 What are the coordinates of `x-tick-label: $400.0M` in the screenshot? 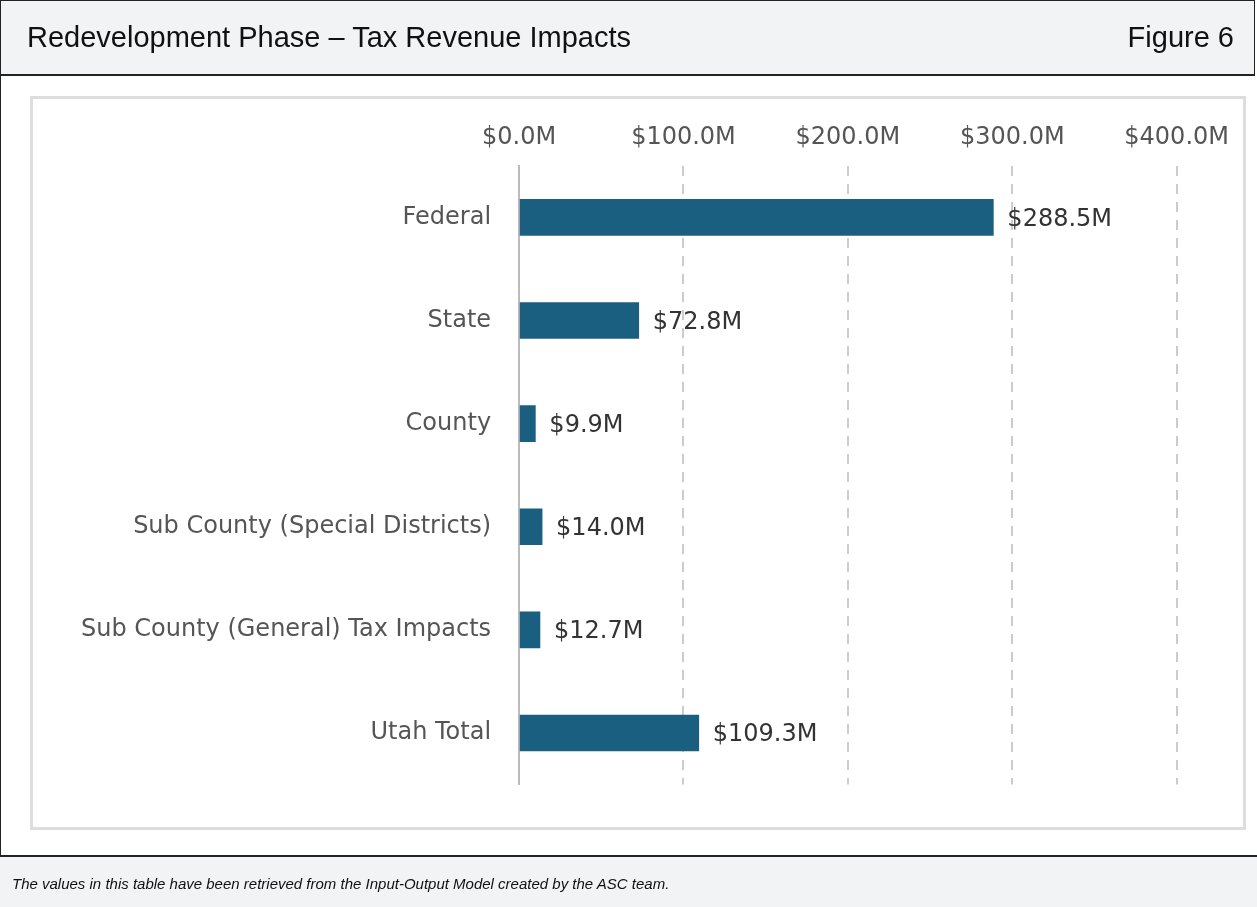 It's located at (1176, 135).